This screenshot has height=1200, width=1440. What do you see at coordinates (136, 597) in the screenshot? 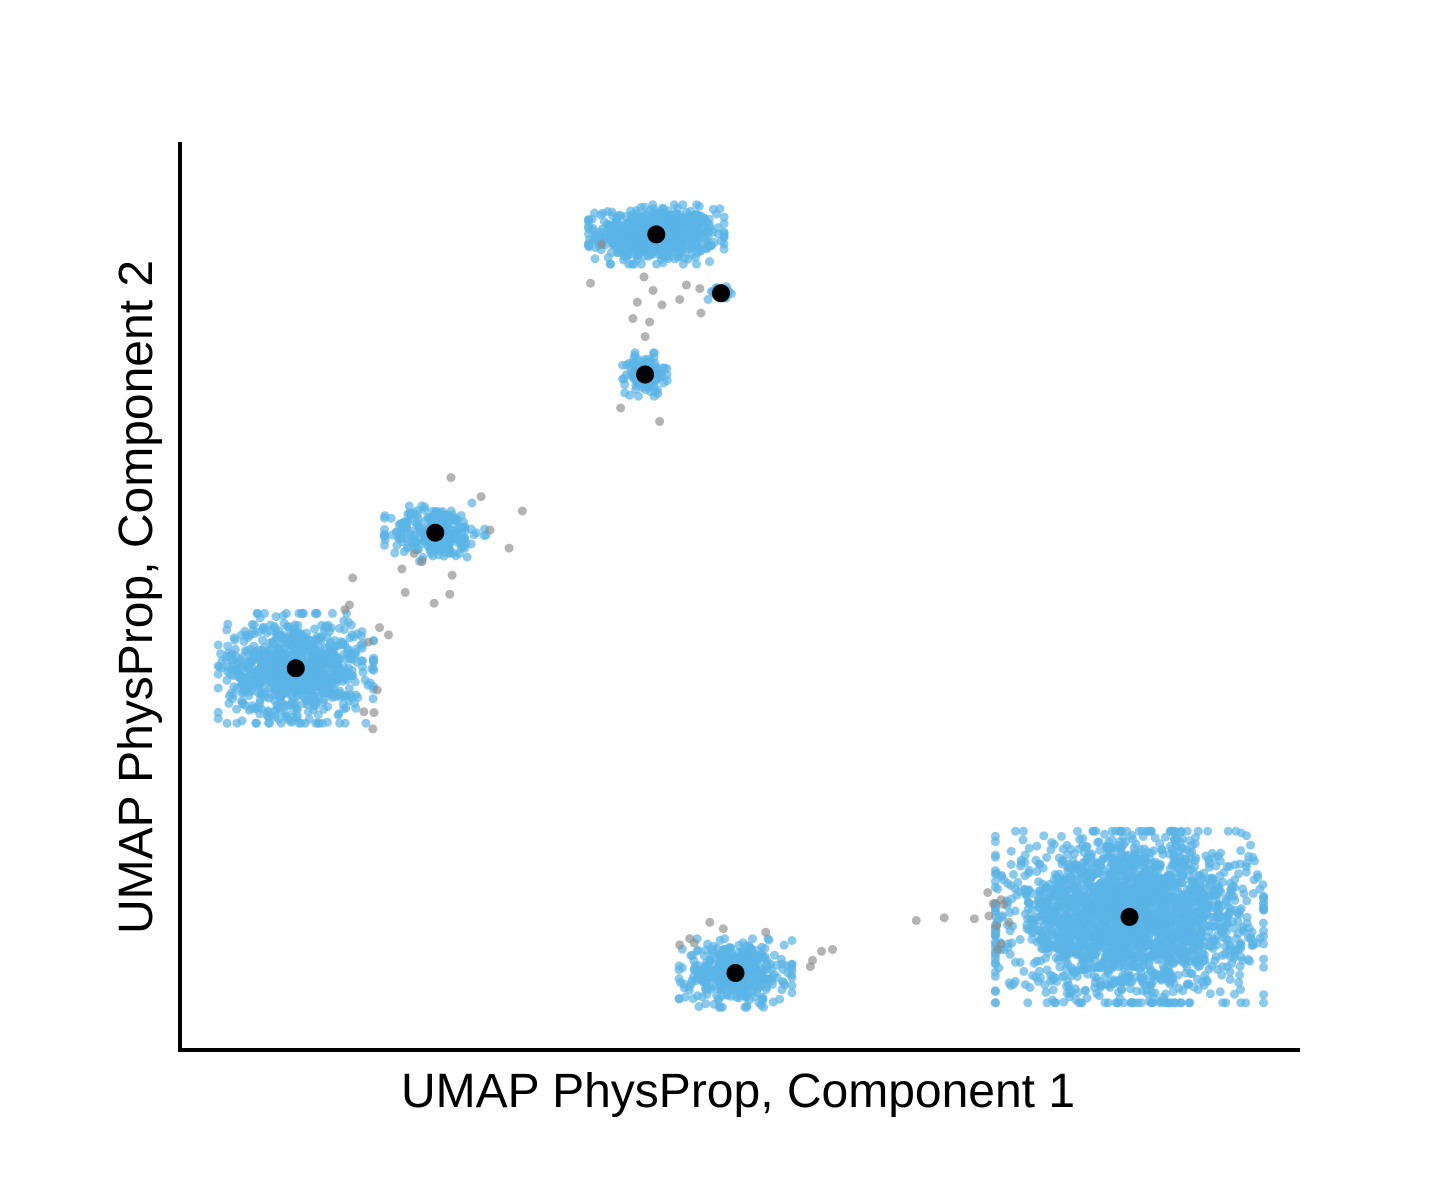
I see `y-axis-label: UMAP PhysProp, Component 2` at bounding box center [136, 597].